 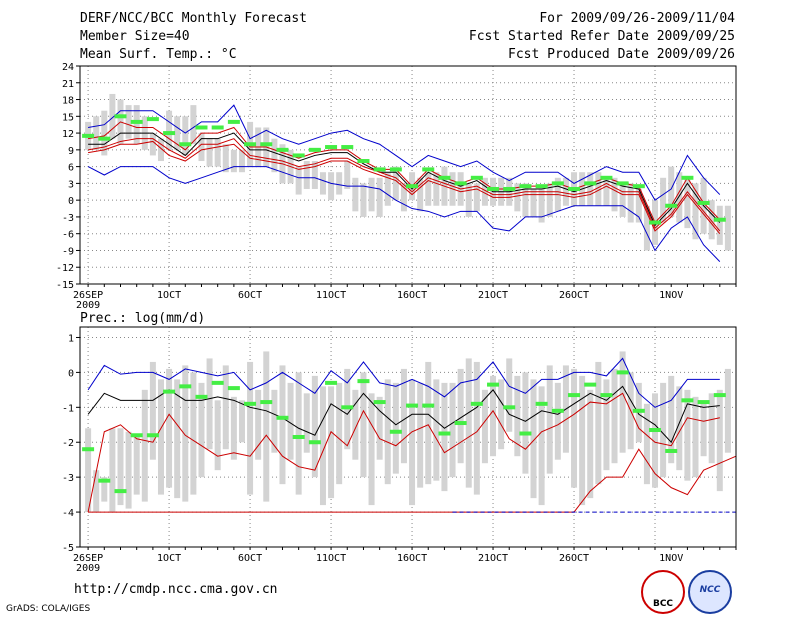 What do you see at coordinates (331, 558) in the screenshot?
I see `prec-xtick-label: 11OCT` at bounding box center [331, 558].